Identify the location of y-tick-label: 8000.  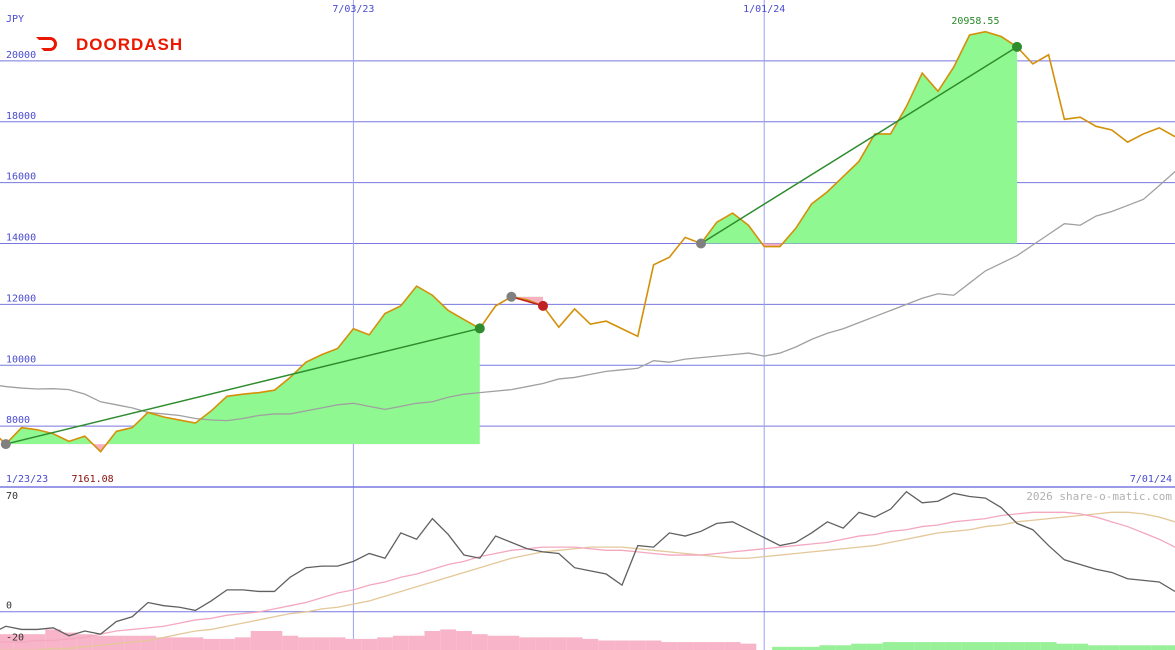
(18, 420).